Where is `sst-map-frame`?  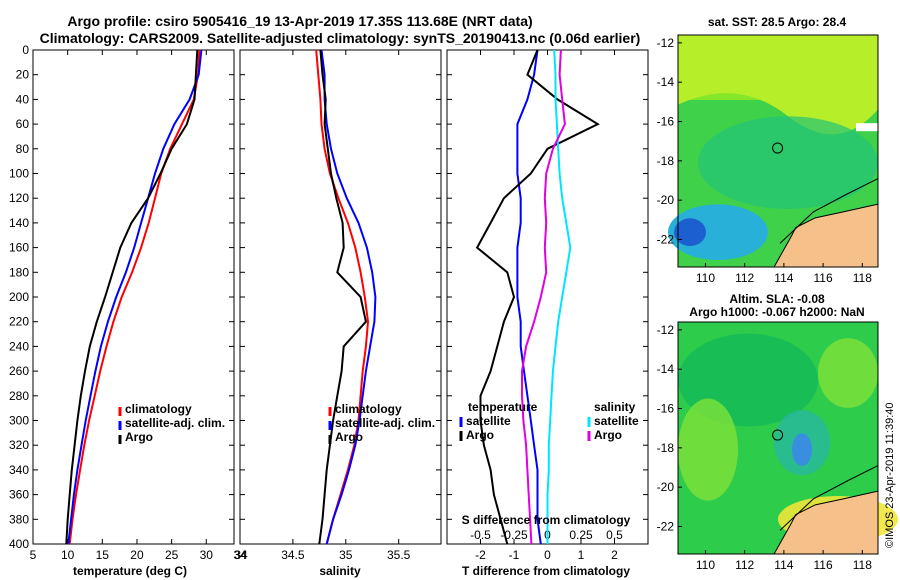
sst-map-frame is located at coordinates (778, 151).